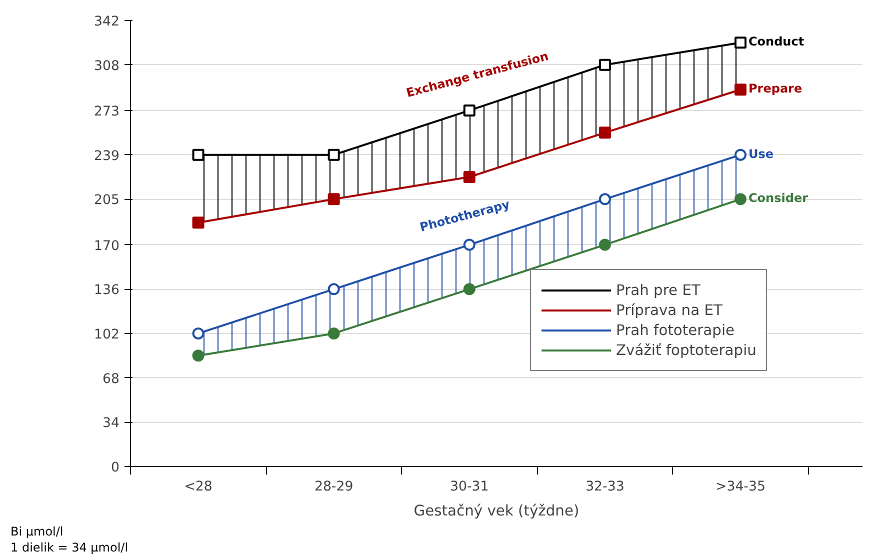  Describe the element at coordinates (107, 66) in the screenshot. I see `y-tick-label: 308` at that location.